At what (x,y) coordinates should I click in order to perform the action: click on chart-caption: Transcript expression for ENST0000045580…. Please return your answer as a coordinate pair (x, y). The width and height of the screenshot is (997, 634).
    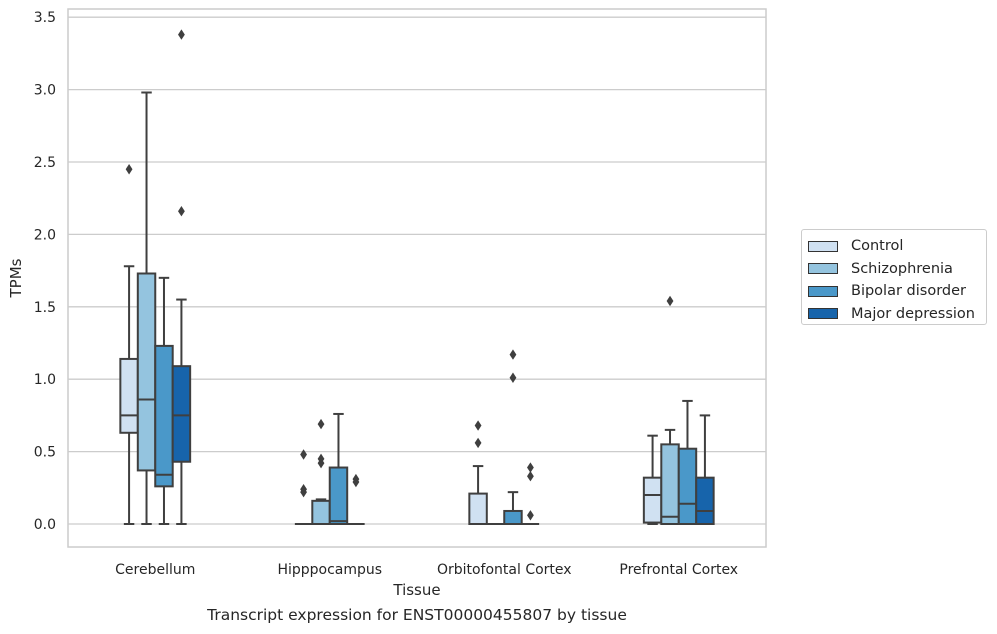
    Looking at the image, I should click on (417, 615).